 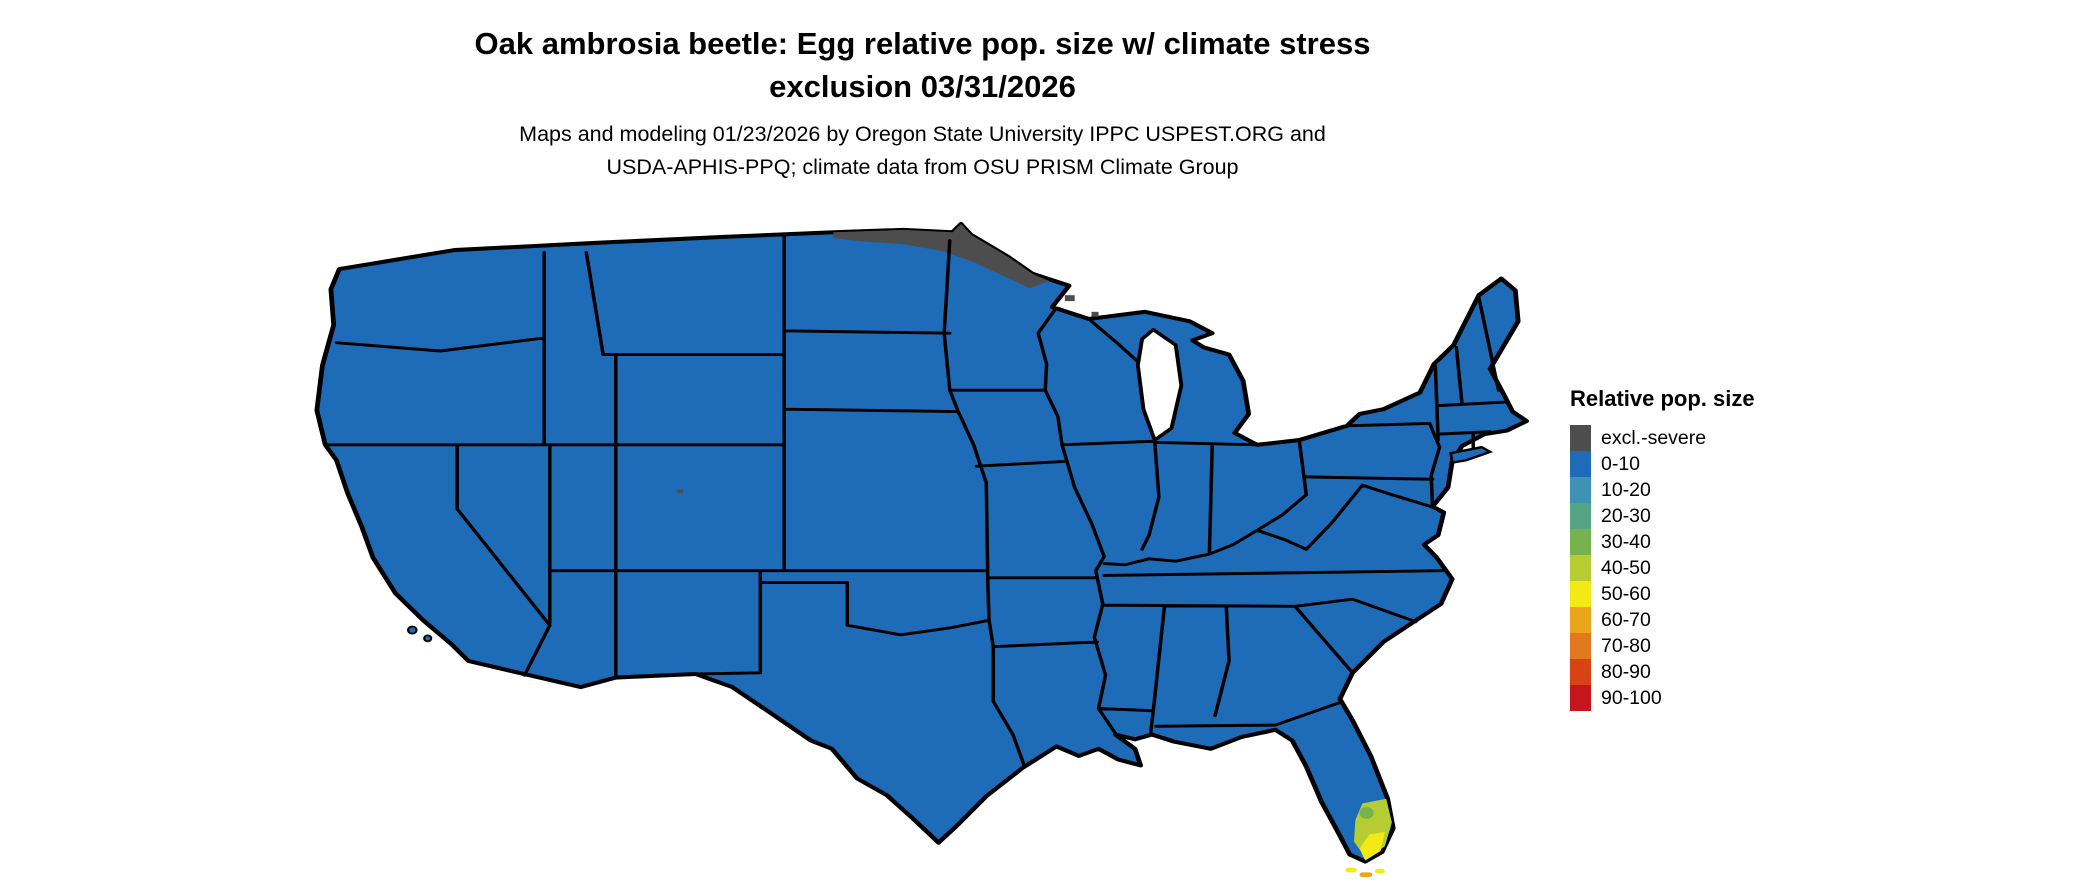 I want to click on long-island, so click(x=1471, y=455).